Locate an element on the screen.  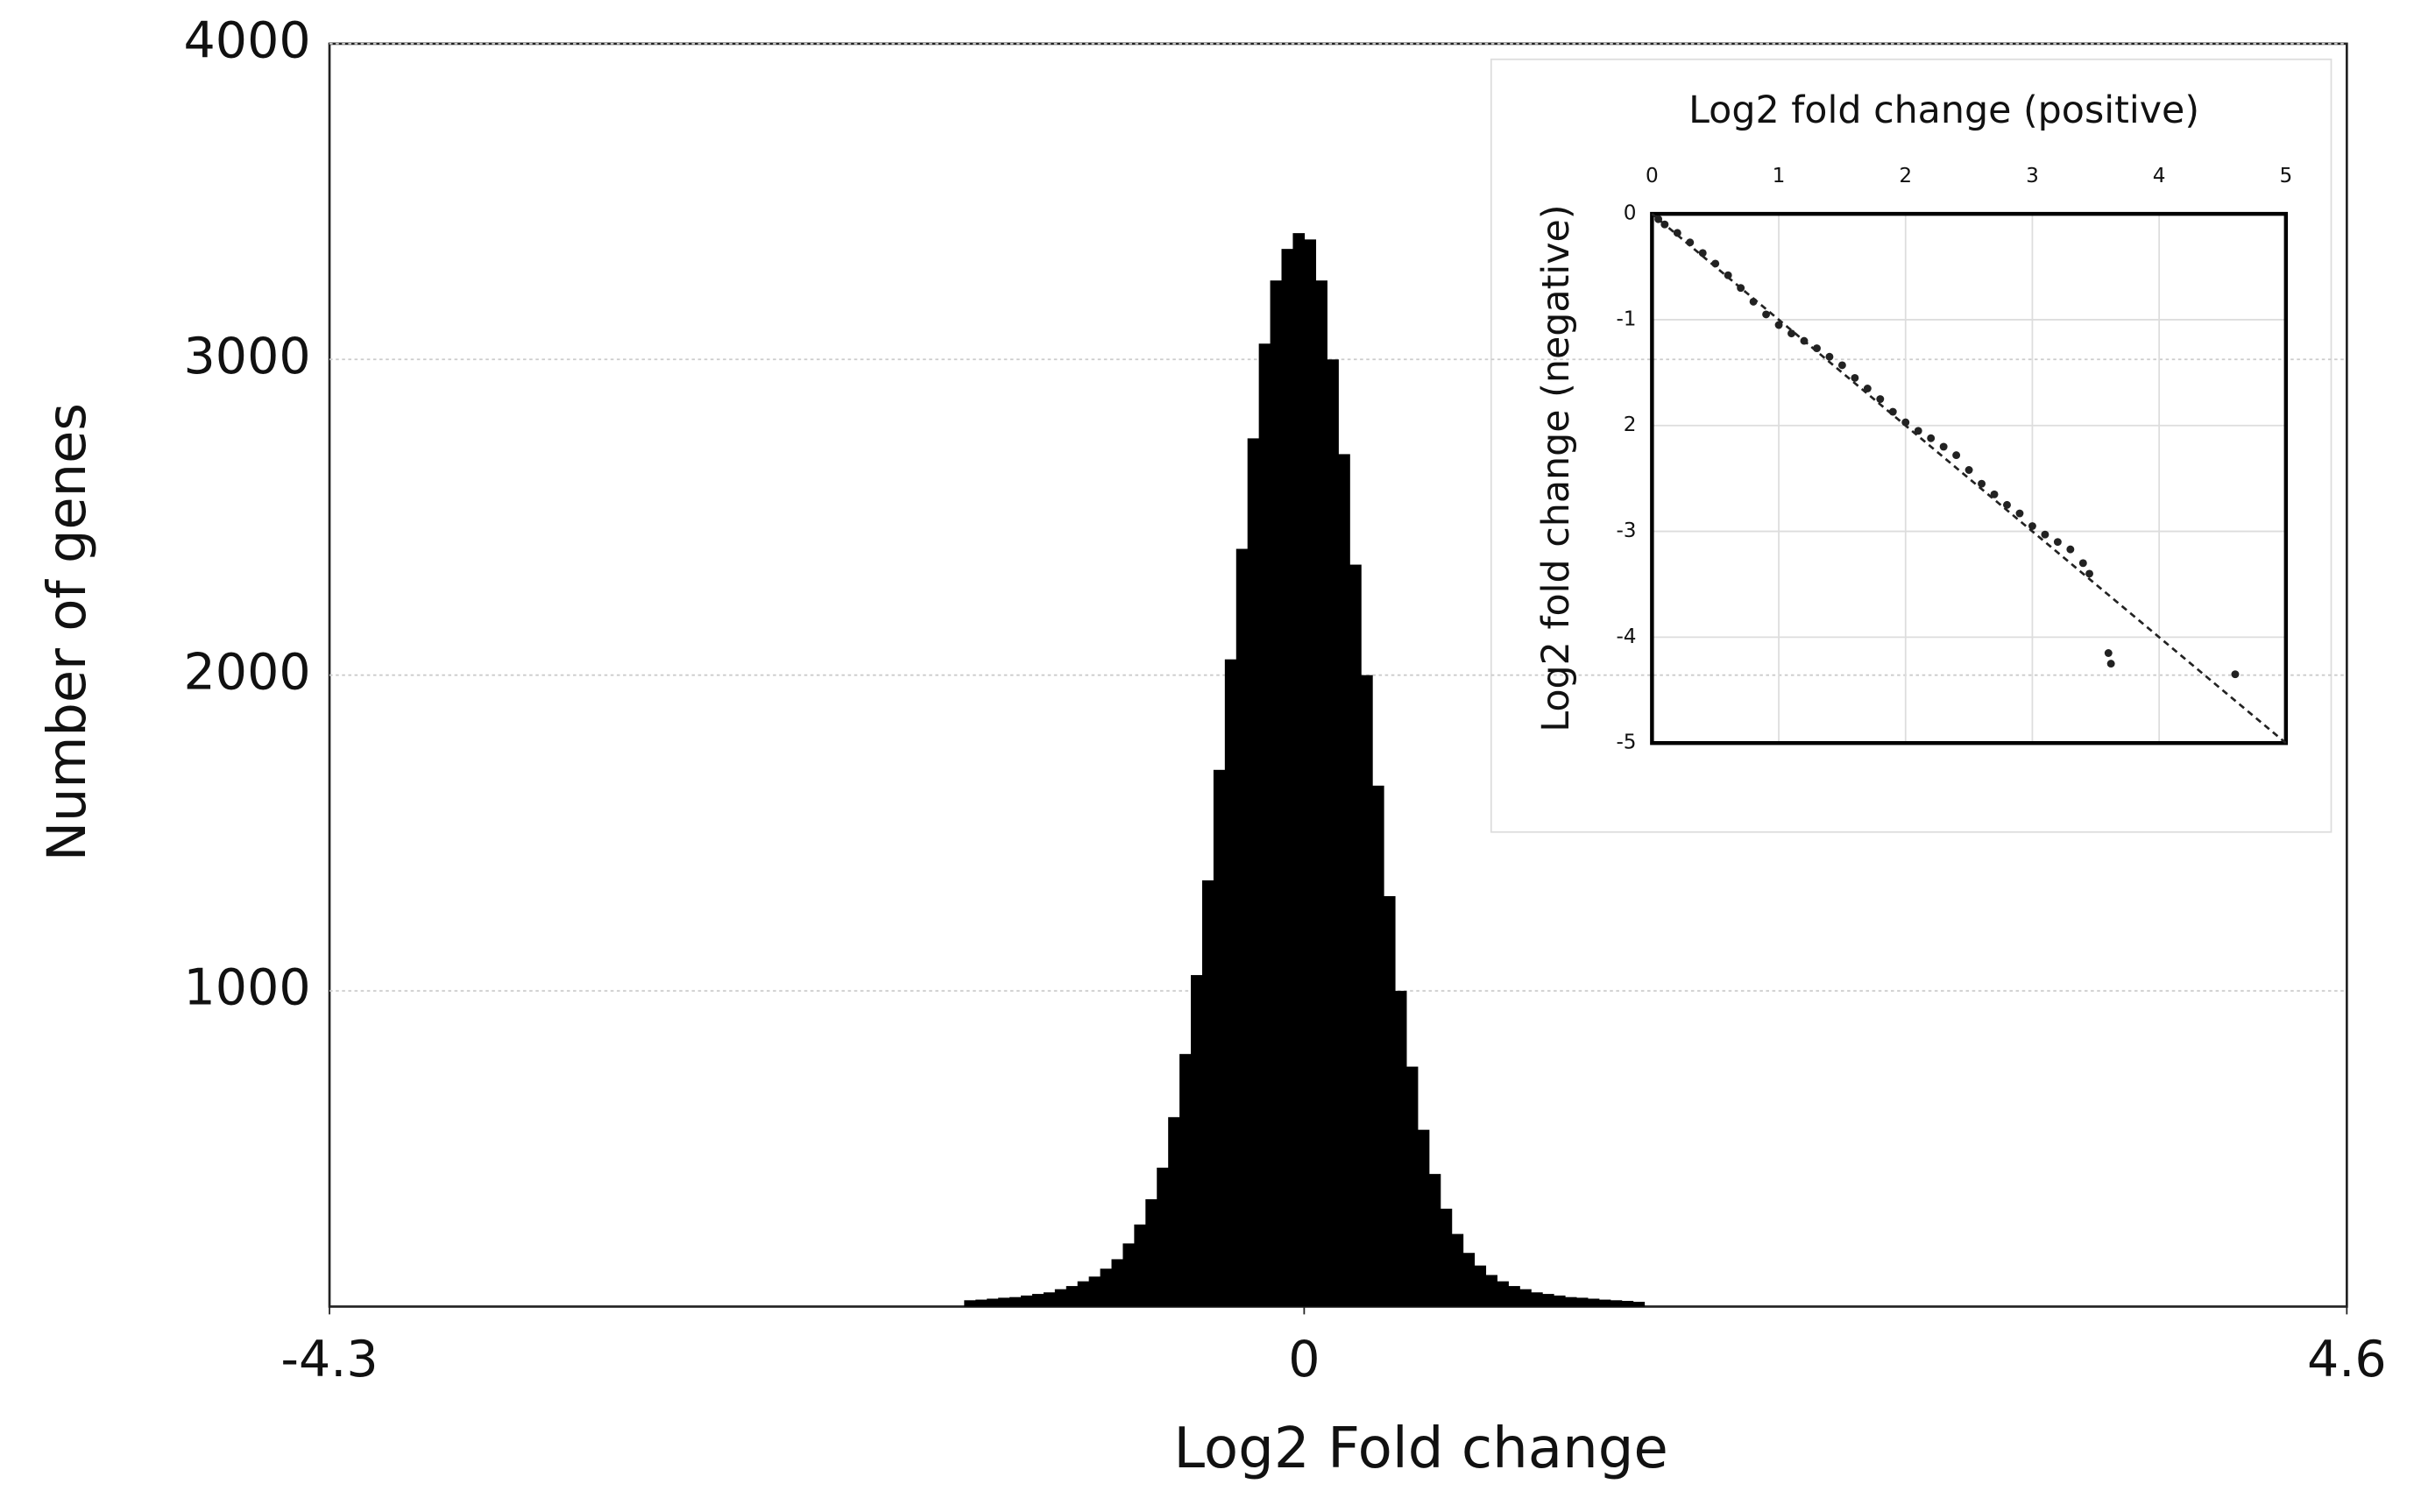
x-axis-label: Log2 Fold change is located at coordinates (1420, 1448).